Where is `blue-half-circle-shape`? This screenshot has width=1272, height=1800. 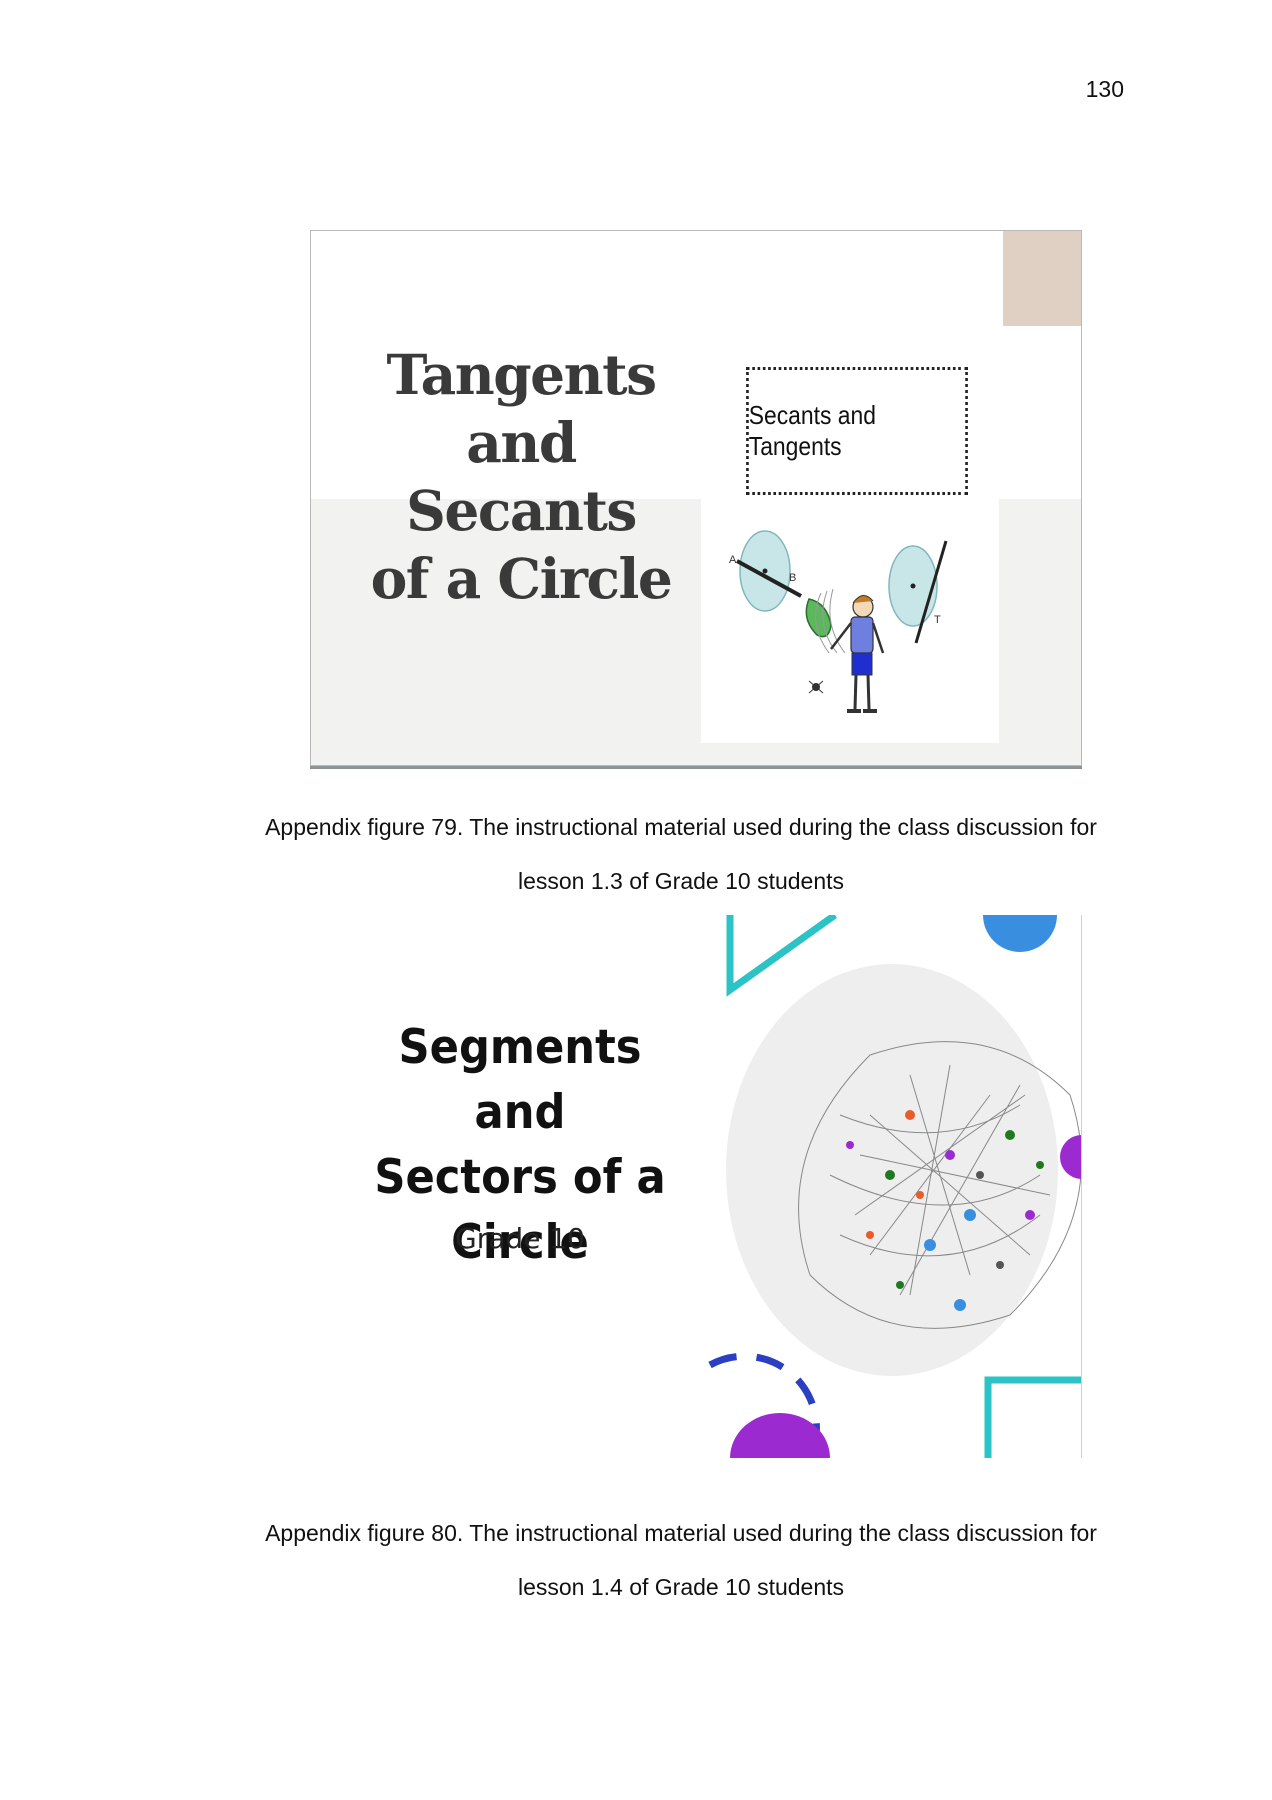 blue-half-circle-shape is located at coordinates (1020, 933).